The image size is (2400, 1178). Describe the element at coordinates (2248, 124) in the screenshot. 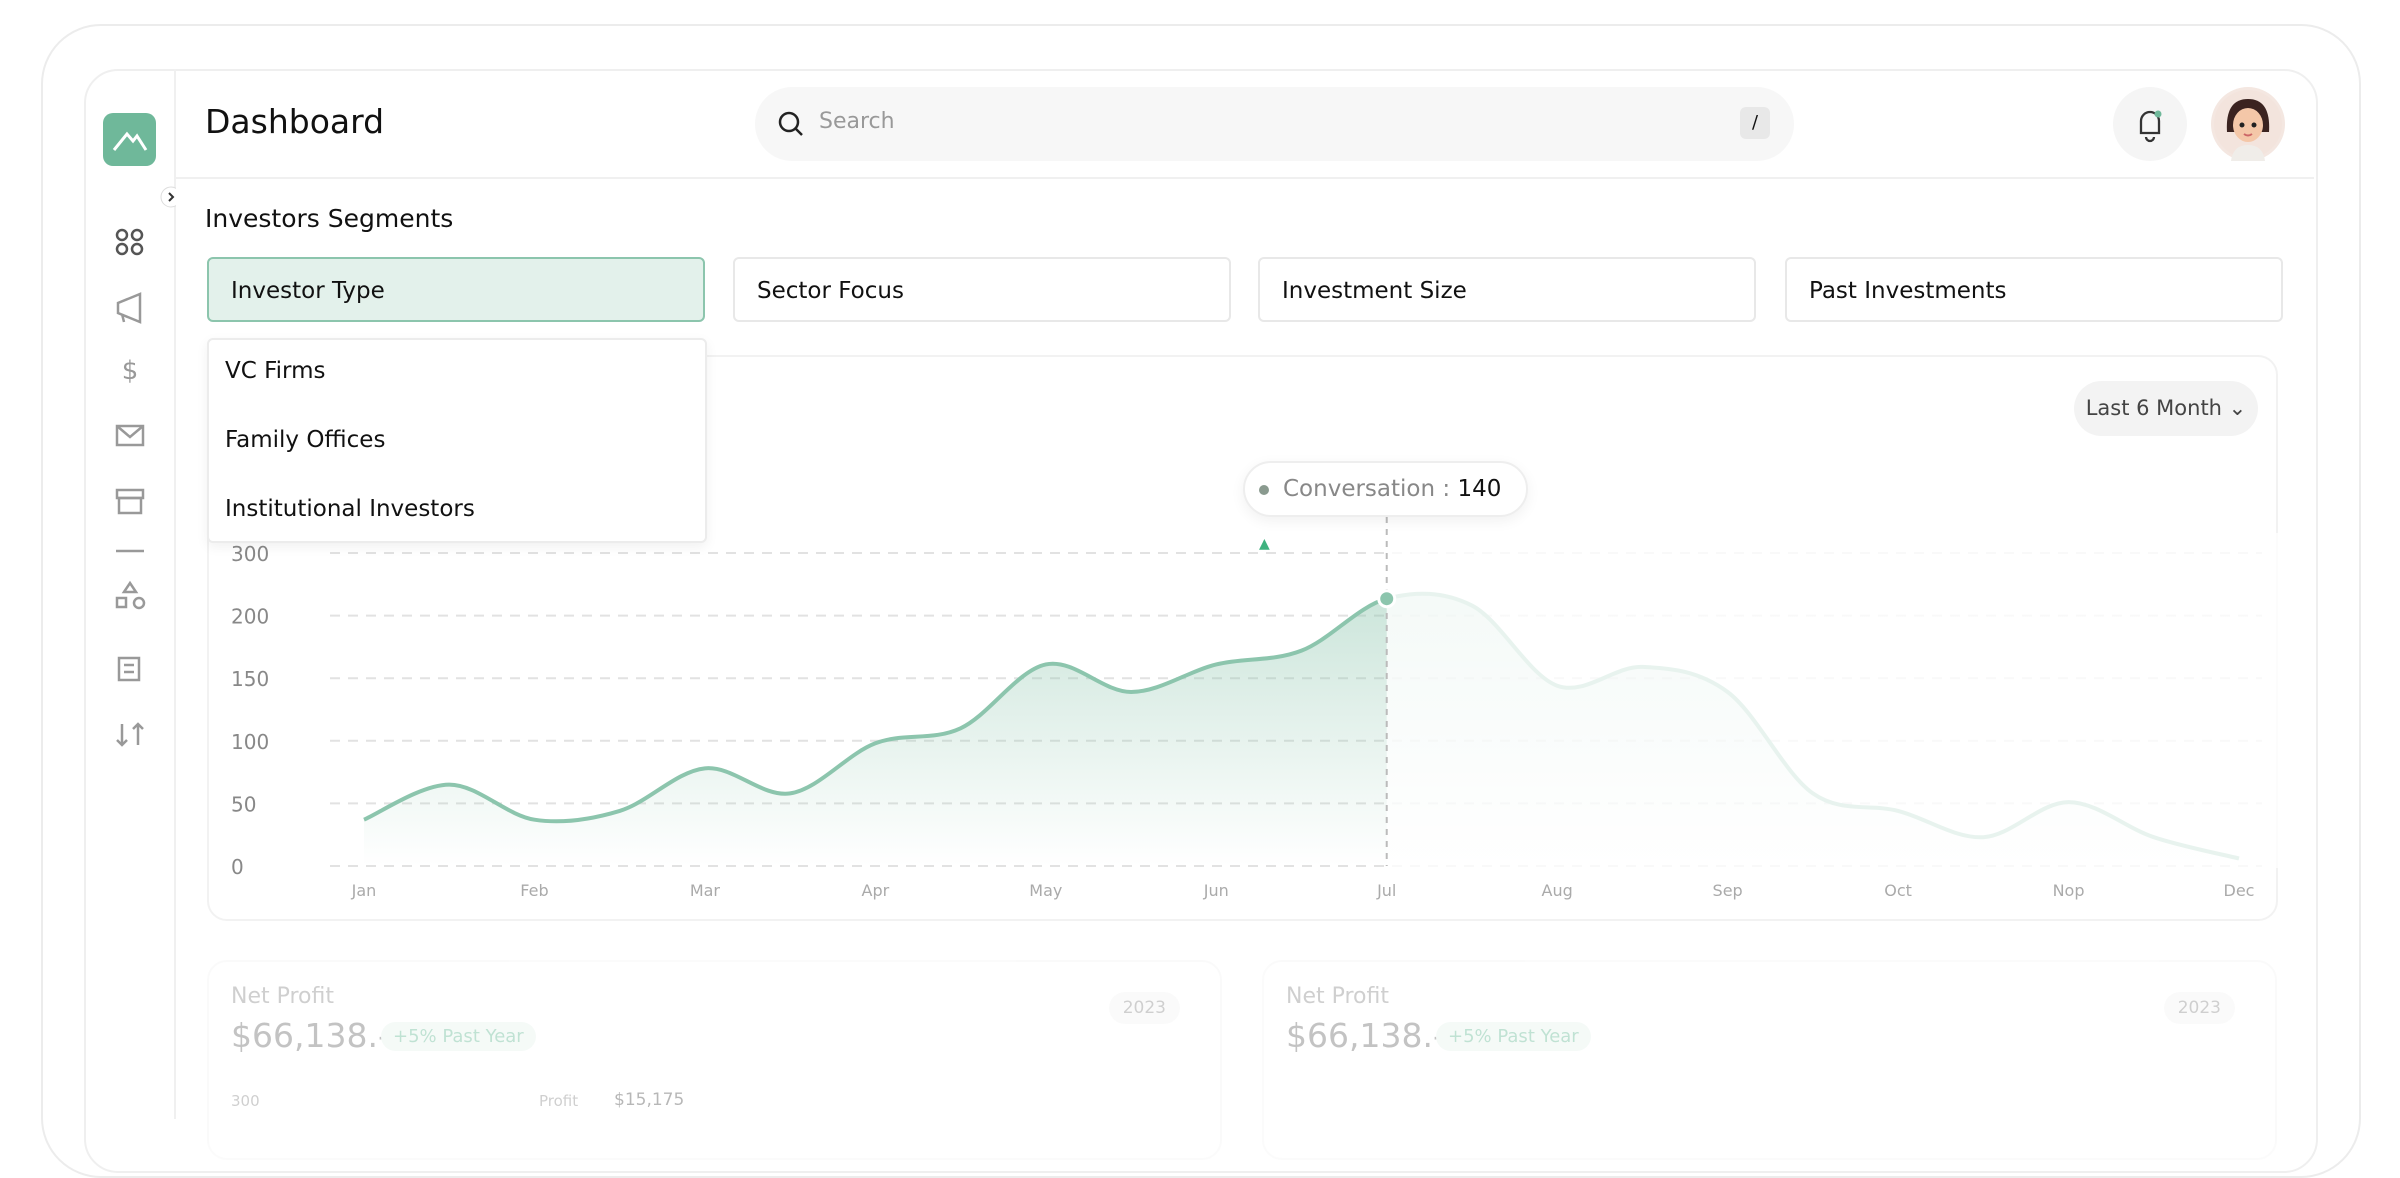

I see `avatar` at that location.